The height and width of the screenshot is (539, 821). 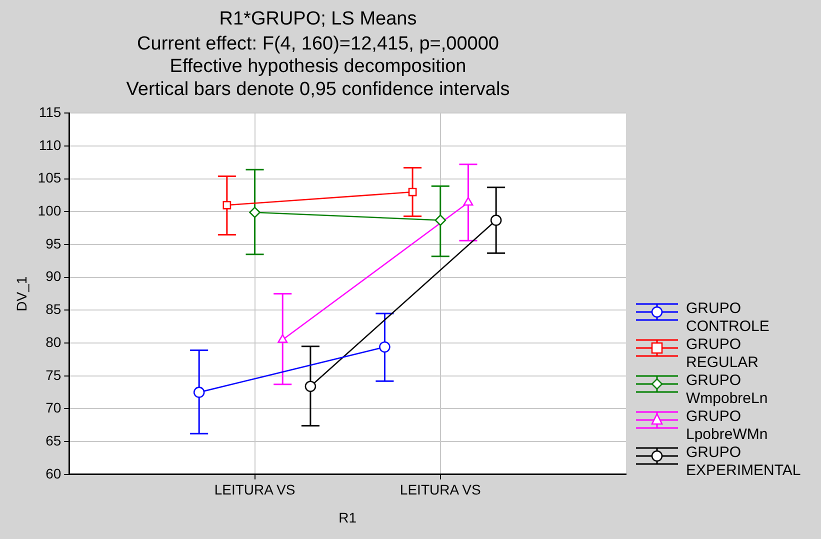 What do you see at coordinates (727, 426) in the screenshot?
I see `legend-label: GRUPO LpobreWMn` at bounding box center [727, 426].